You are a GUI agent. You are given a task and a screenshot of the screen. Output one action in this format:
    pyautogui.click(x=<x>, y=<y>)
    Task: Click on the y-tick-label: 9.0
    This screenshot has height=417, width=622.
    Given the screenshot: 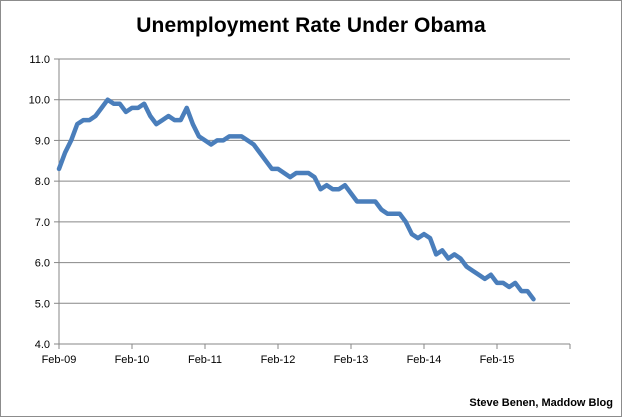 What is the action you would take?
    pyautogui.click(x=42, y=141)
    